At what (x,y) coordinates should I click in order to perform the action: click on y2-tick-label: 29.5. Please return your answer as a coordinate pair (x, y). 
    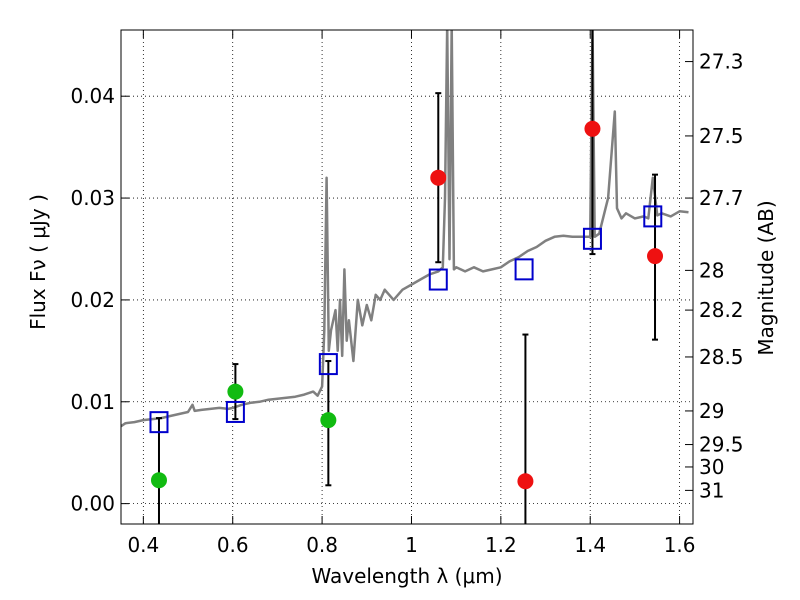
    Looking at the image, I should click on (721, 445).